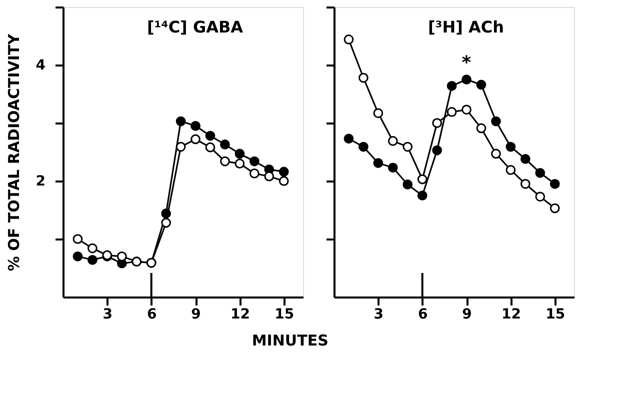 The width and height of the screenshot is (642, 402). I want to click on x-axis-title: MINUTES, so click(290, 341).